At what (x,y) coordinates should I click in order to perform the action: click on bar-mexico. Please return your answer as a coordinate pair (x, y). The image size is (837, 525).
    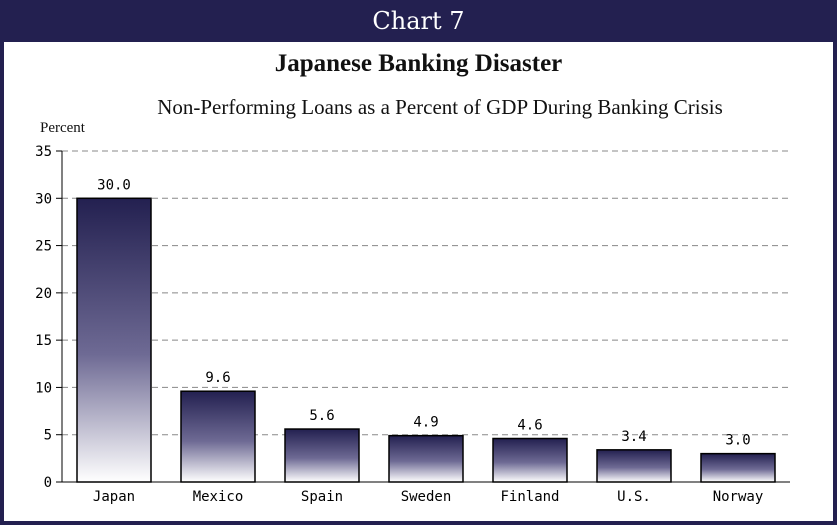
    Looking at the image, I should click on (218, 436).